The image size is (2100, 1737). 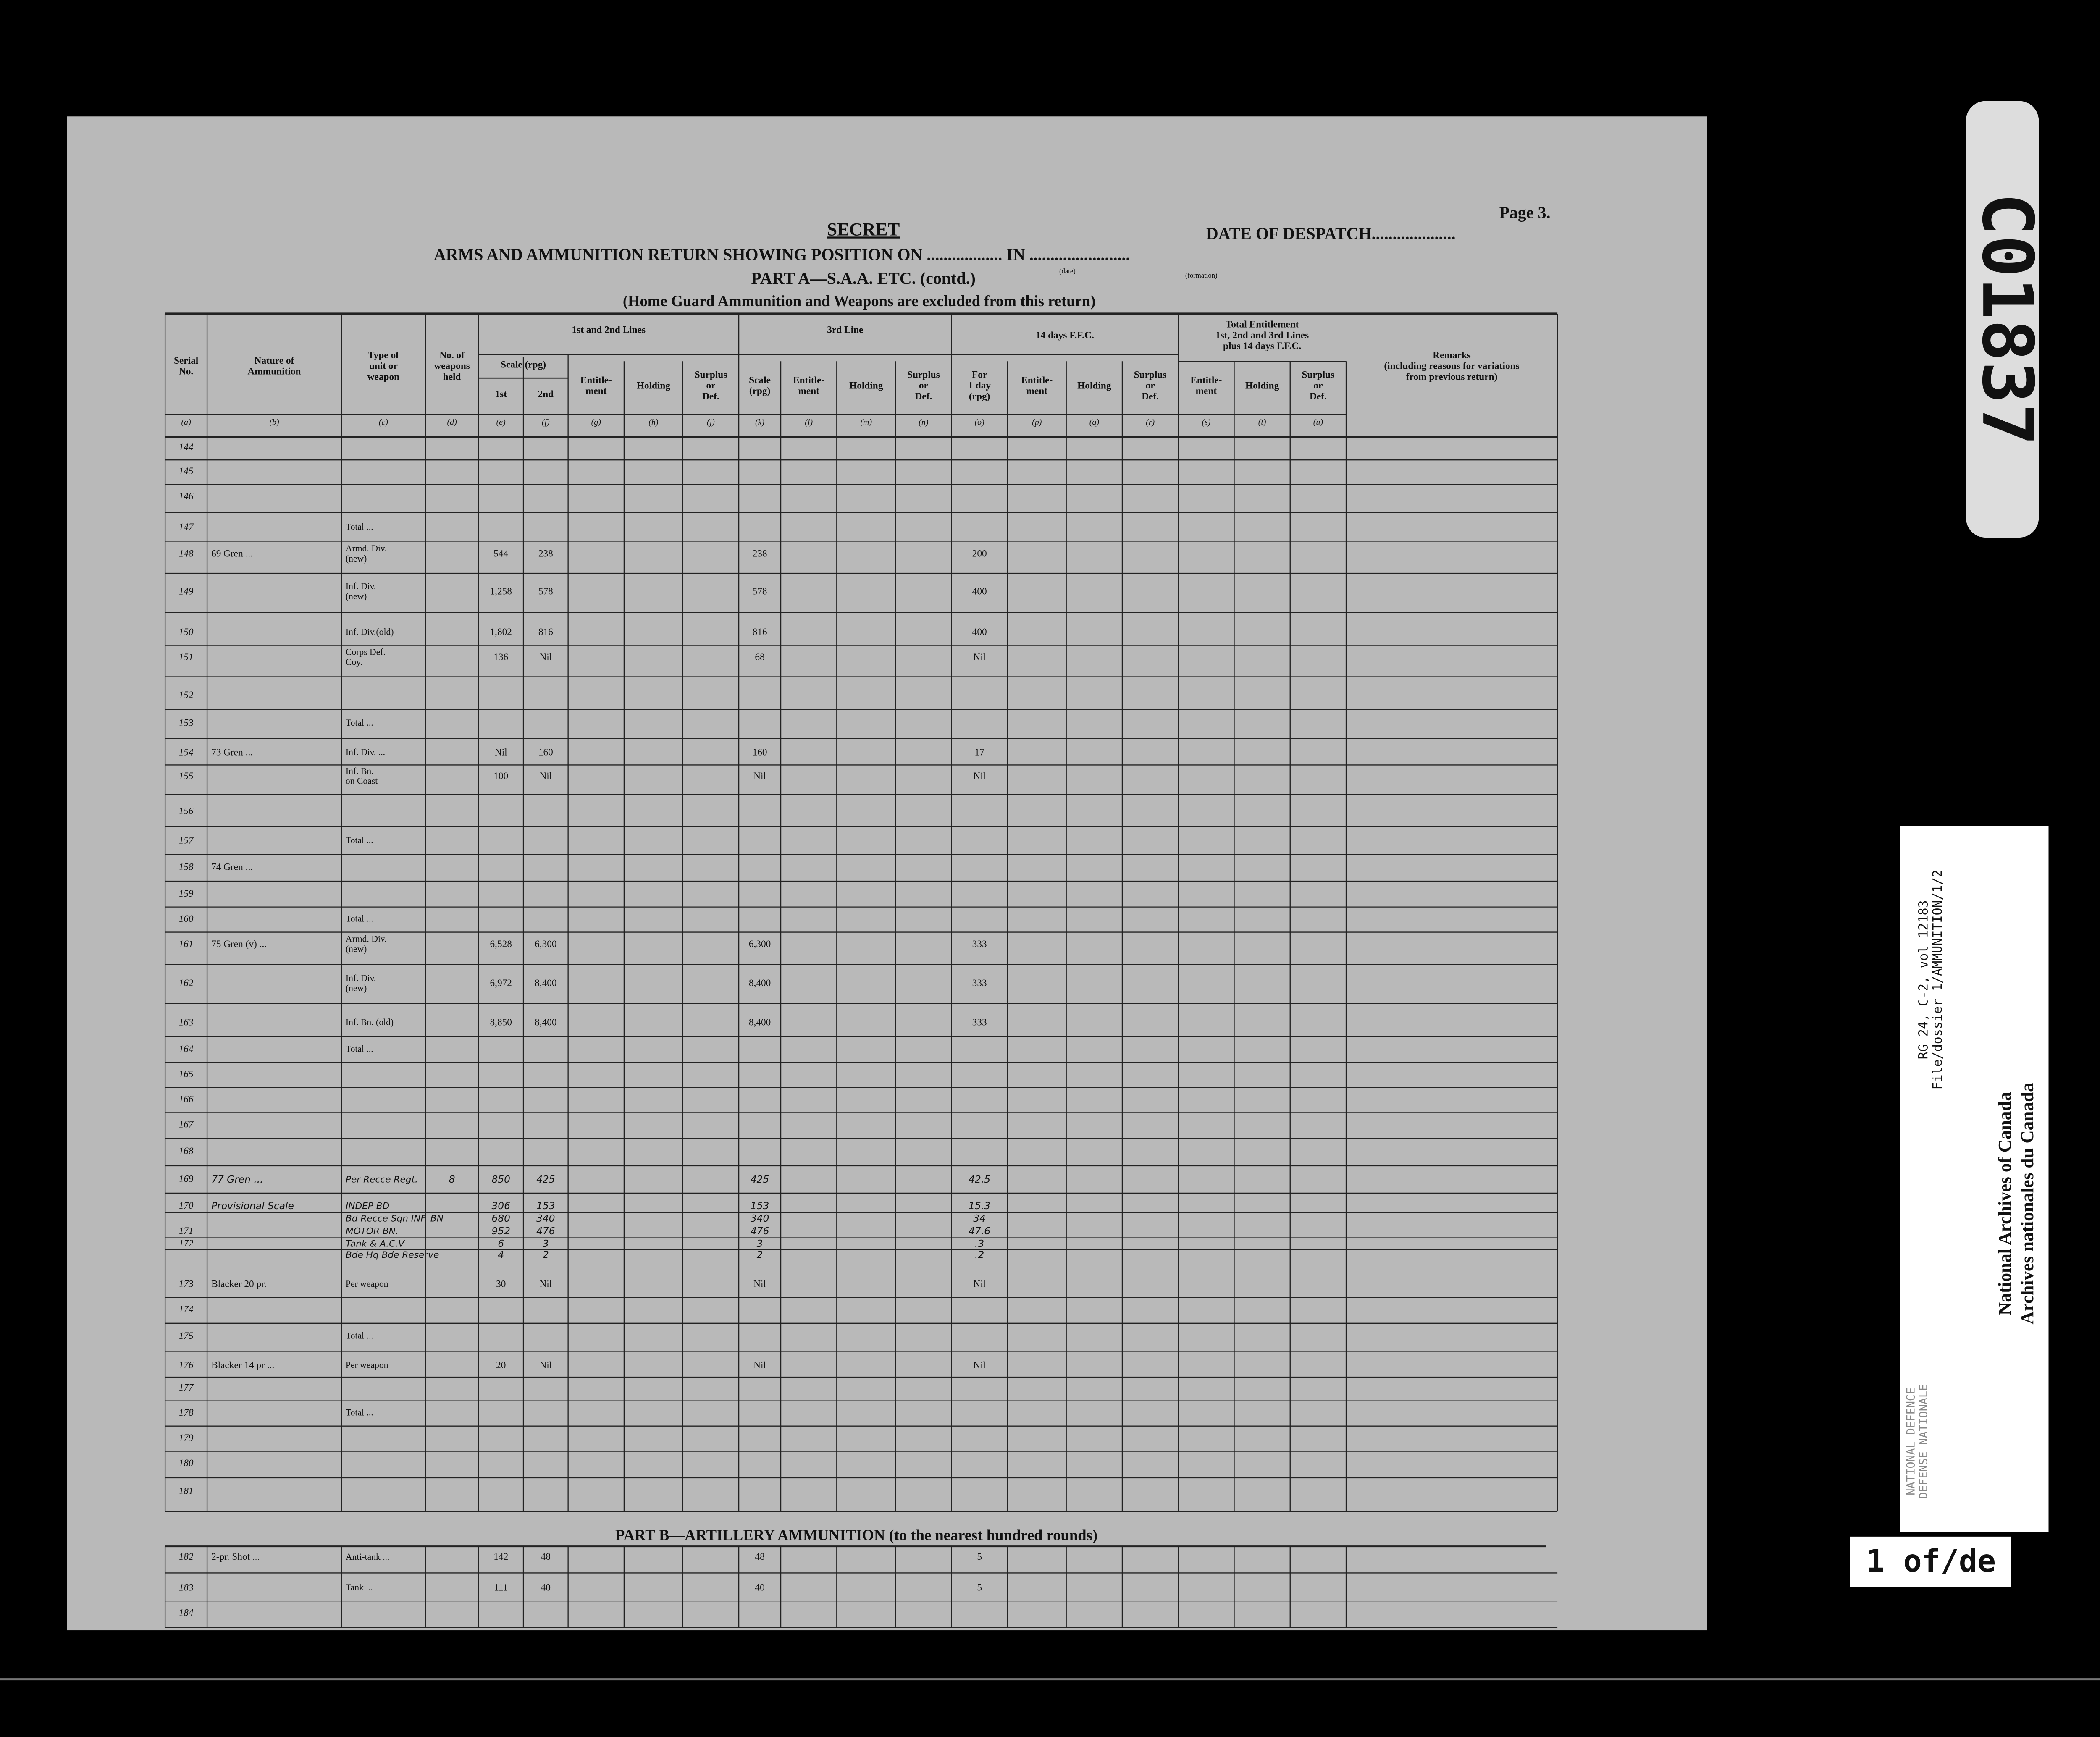 I want to click on cell: 952, so click(x=500, y=1231).